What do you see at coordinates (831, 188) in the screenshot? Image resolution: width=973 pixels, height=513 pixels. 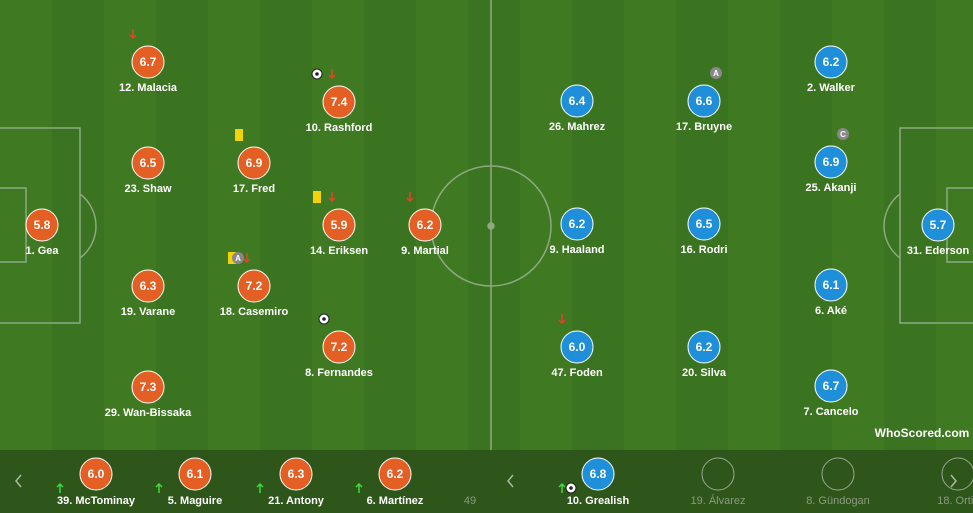 I see `player-name: 25. Akanji` at bounding box center [831, 188].